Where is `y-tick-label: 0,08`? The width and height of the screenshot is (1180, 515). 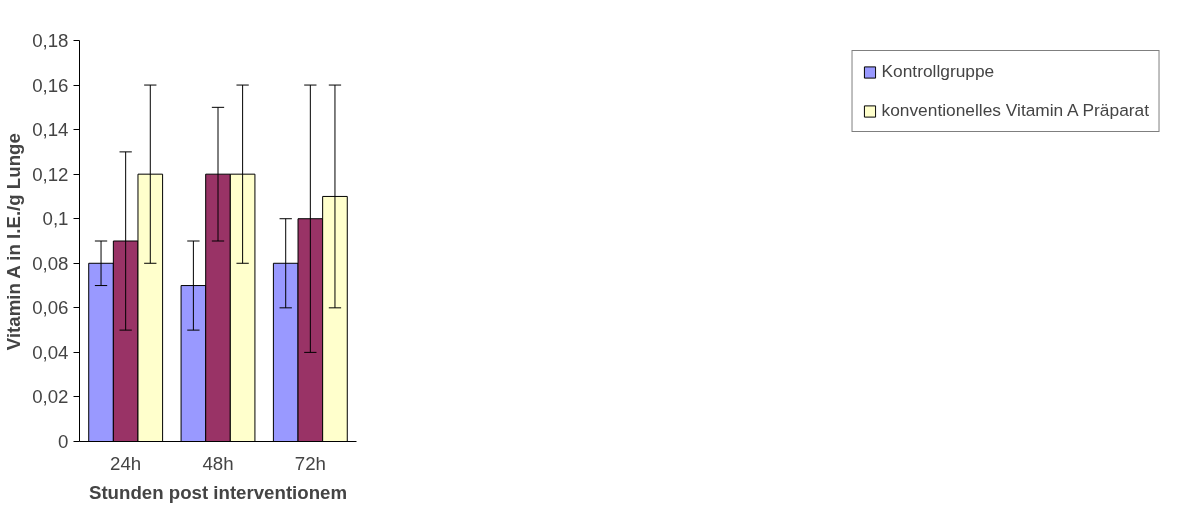
y-tick-label: 0,08 is located at coordinates (50, 263).